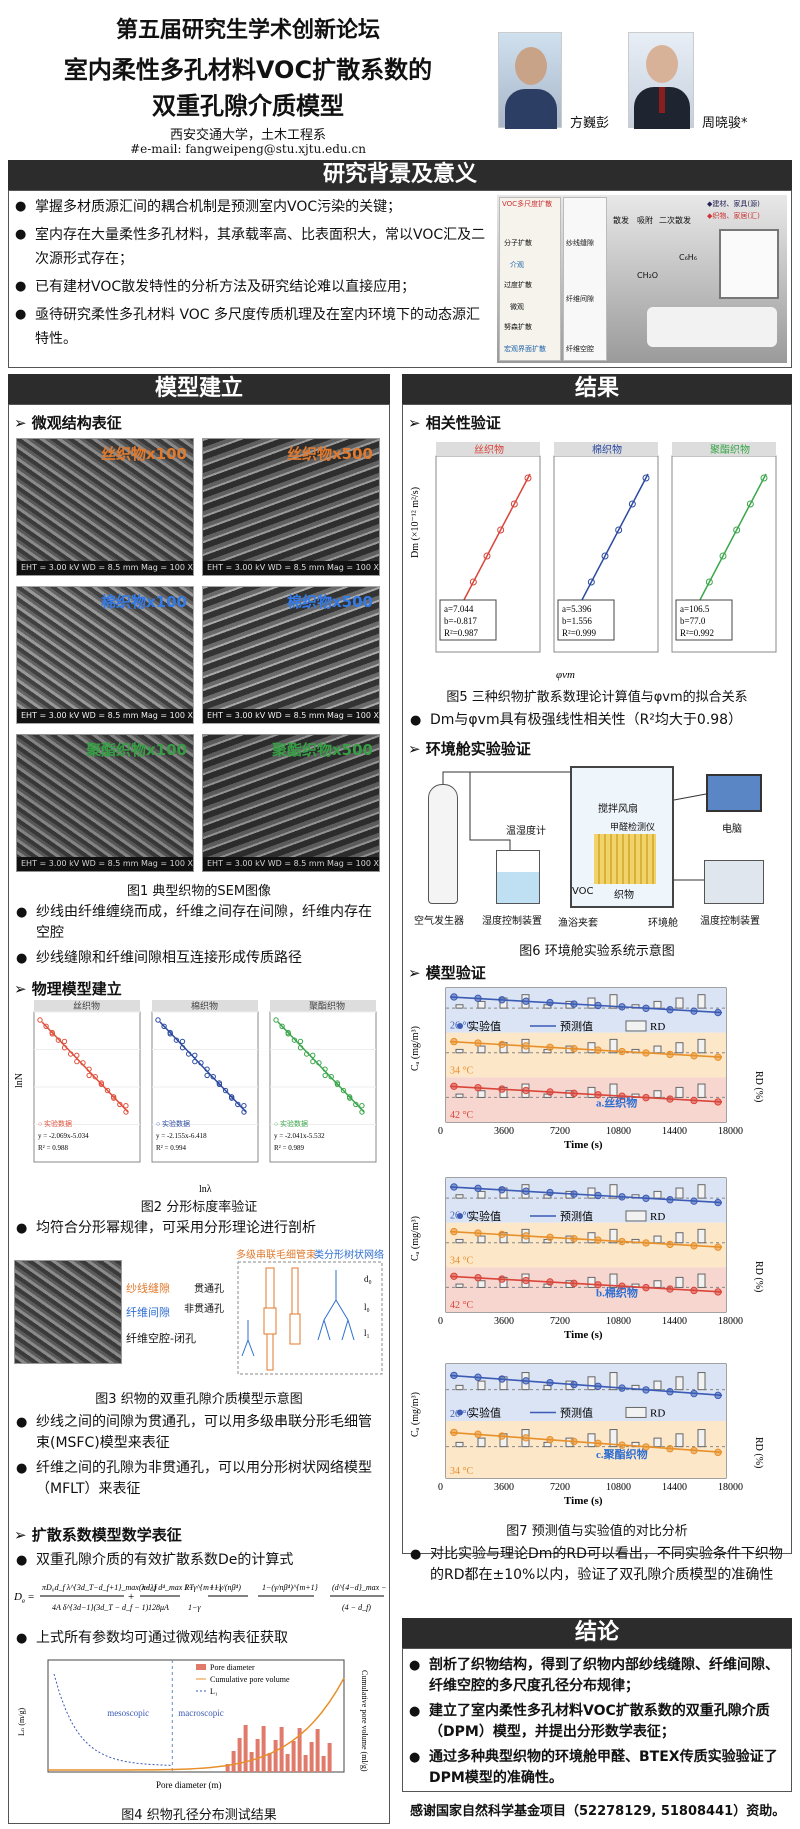 The width and height of the screenshot is (800, 1829). I want to click on second-label: 二次散发, so click(675, 220).